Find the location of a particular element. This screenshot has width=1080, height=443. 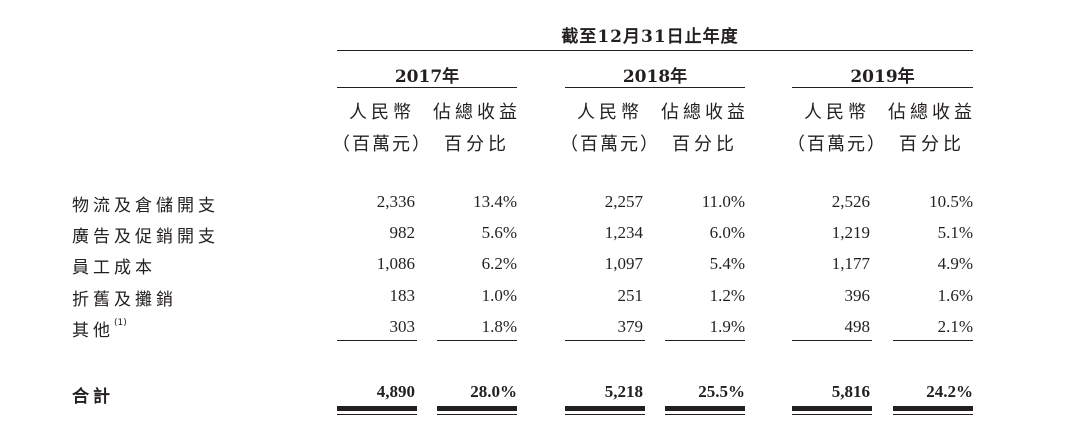

table-cell: 1.0% is located at coordinates (499, 295).